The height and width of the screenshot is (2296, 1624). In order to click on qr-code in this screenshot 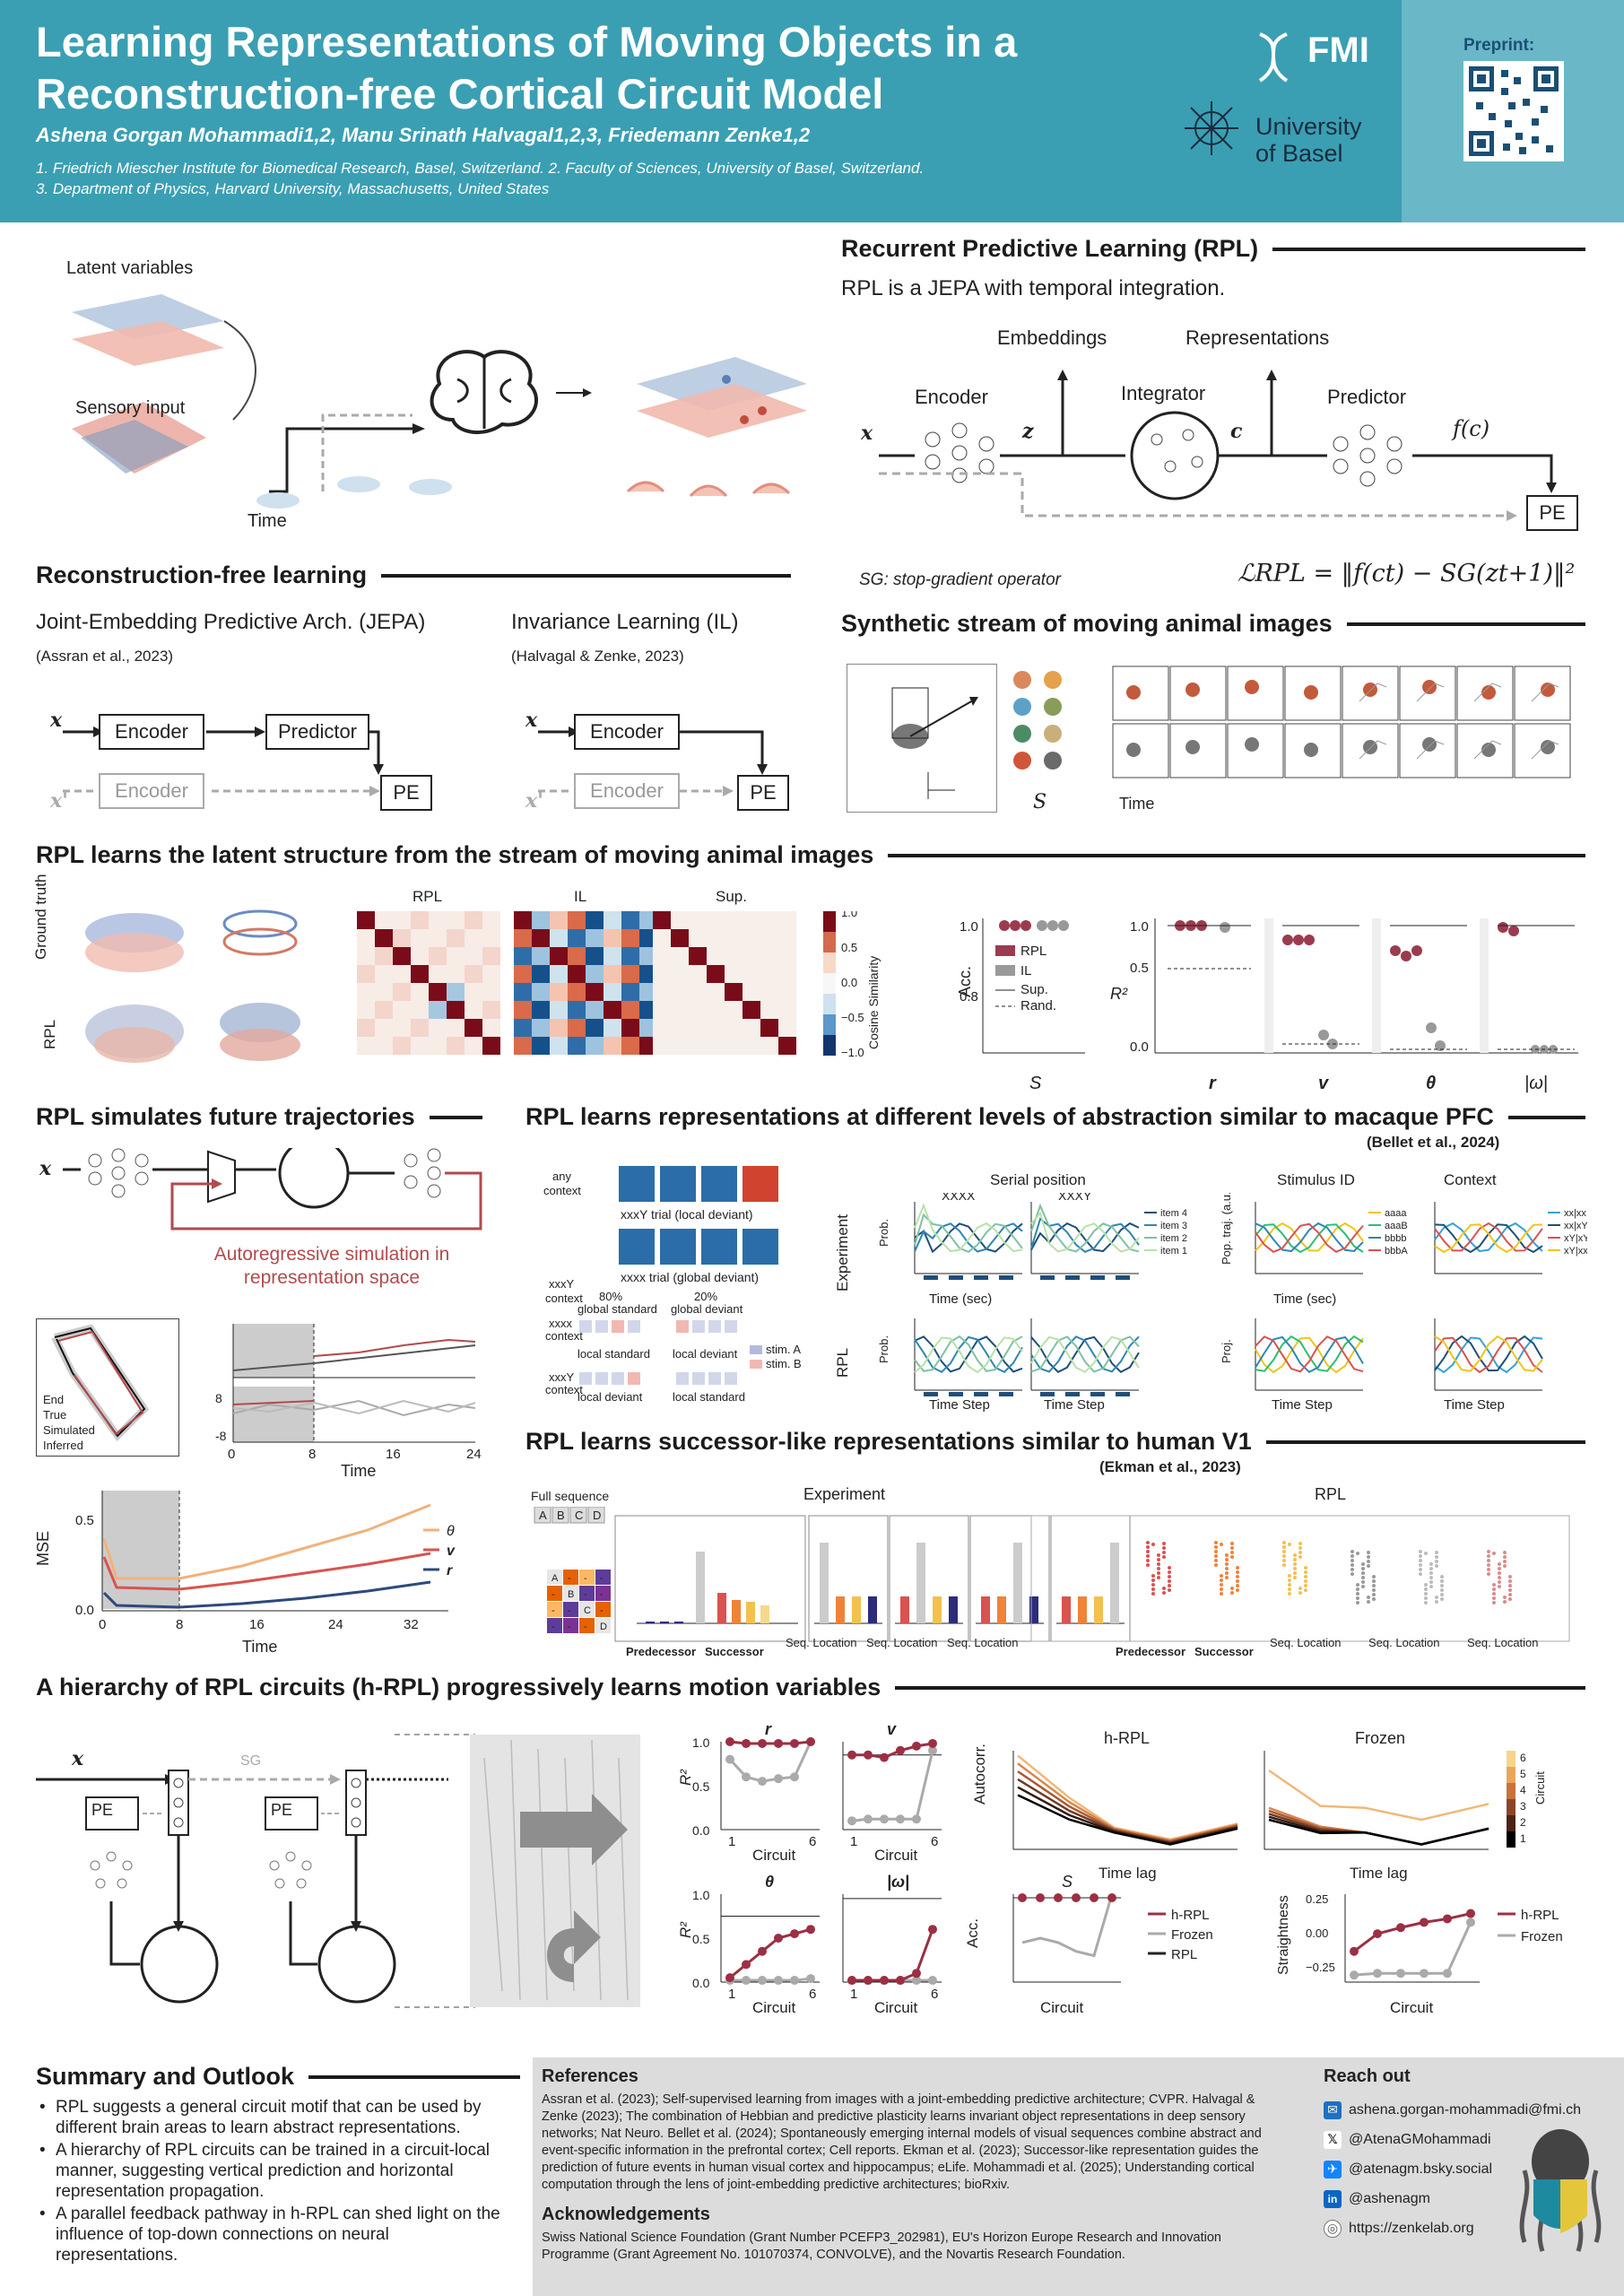, I will do `click(1513, 111)`.